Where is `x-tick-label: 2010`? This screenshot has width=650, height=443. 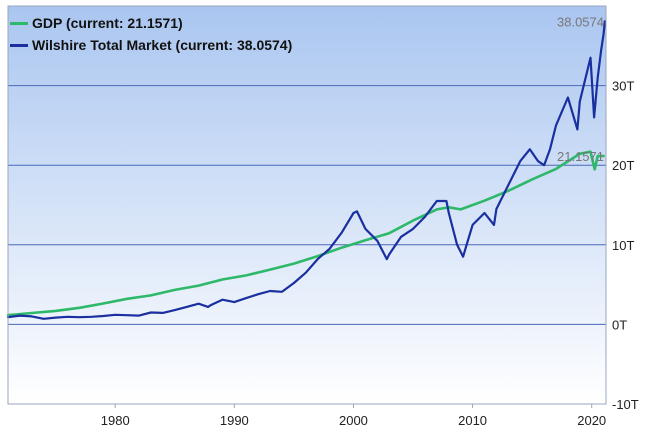 x-tick-label: 2010 is located at coordinates (472, 420).